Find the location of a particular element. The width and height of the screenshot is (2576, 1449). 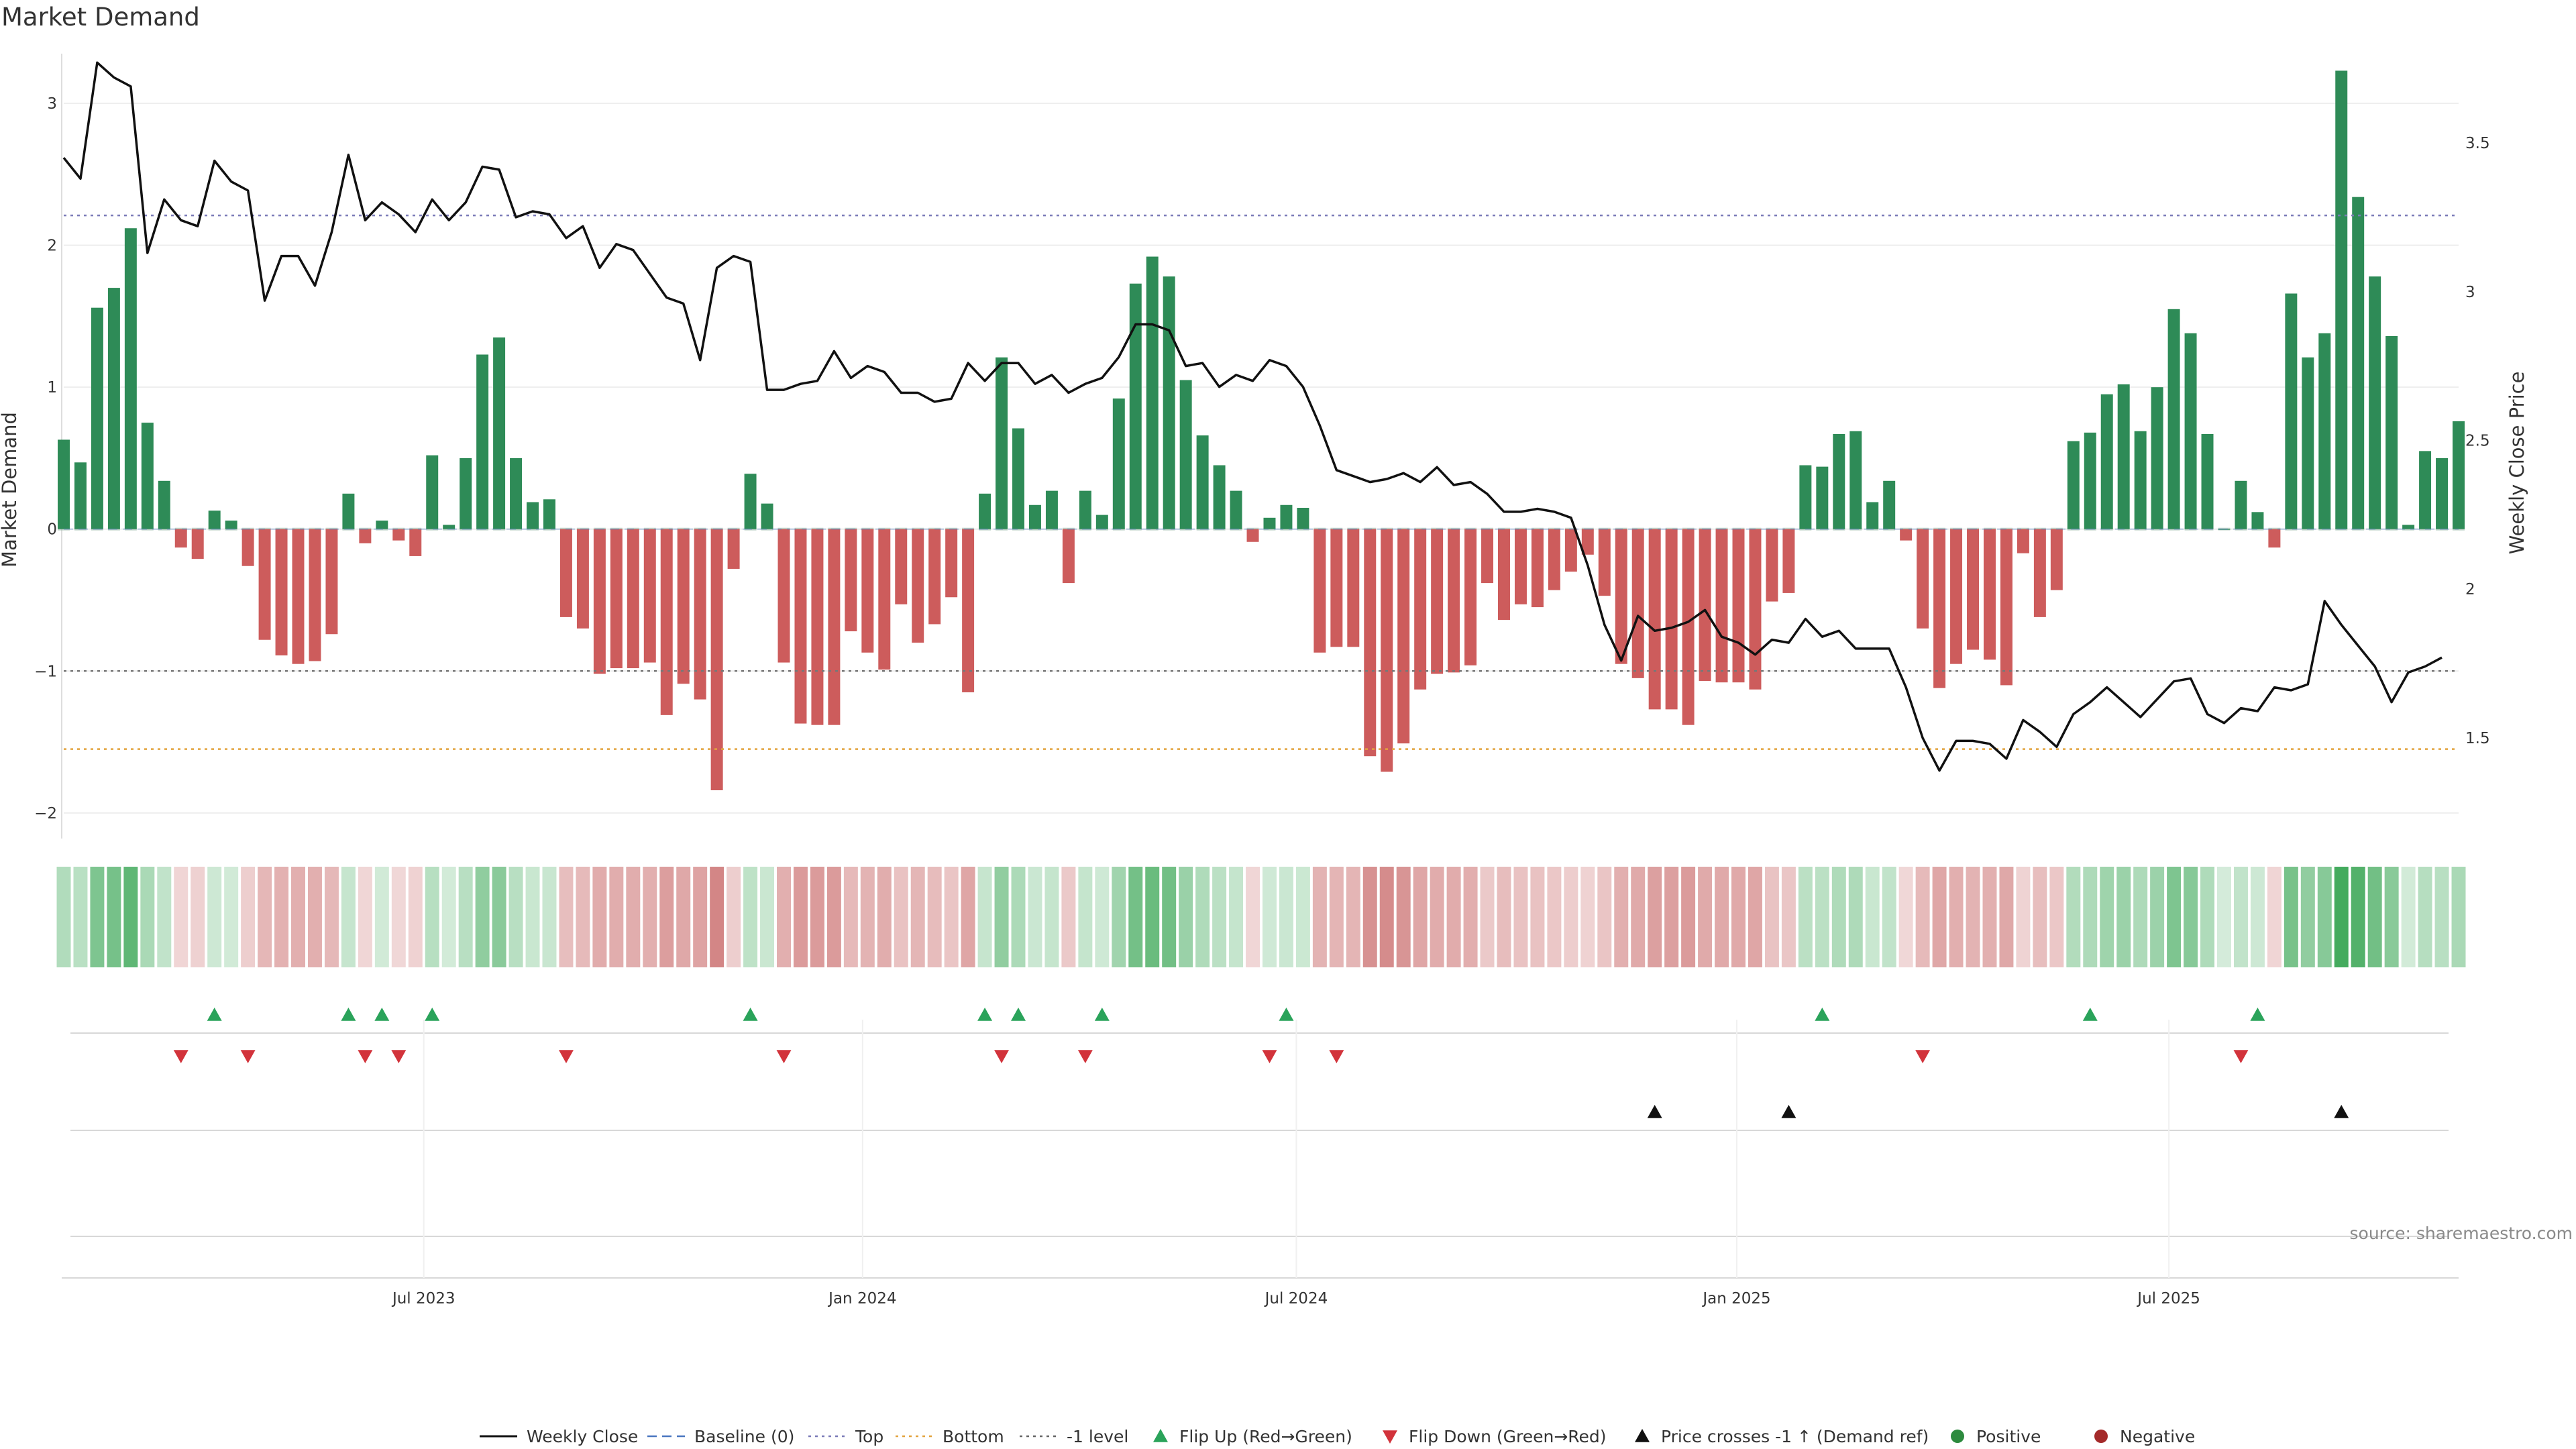

price-cross-marker is located at coordinates (1788, 1111).